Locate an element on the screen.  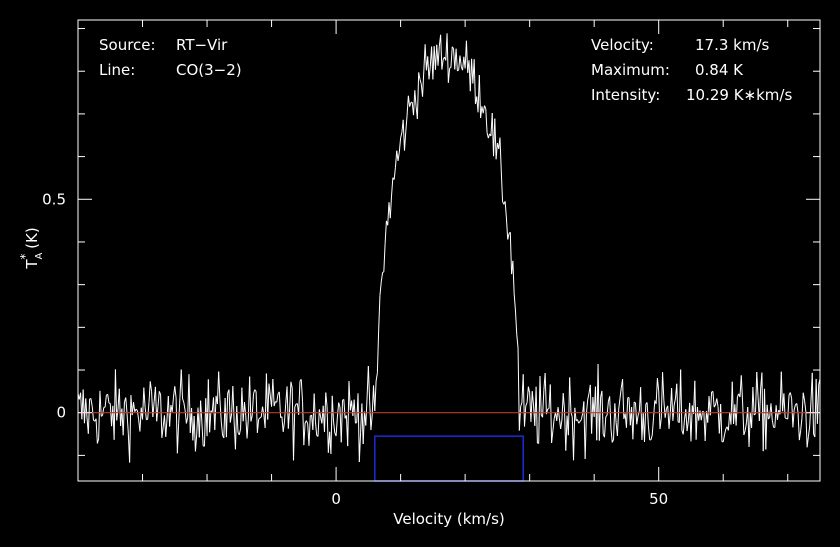
source-label: Source: is located at coordinates (127, 45).